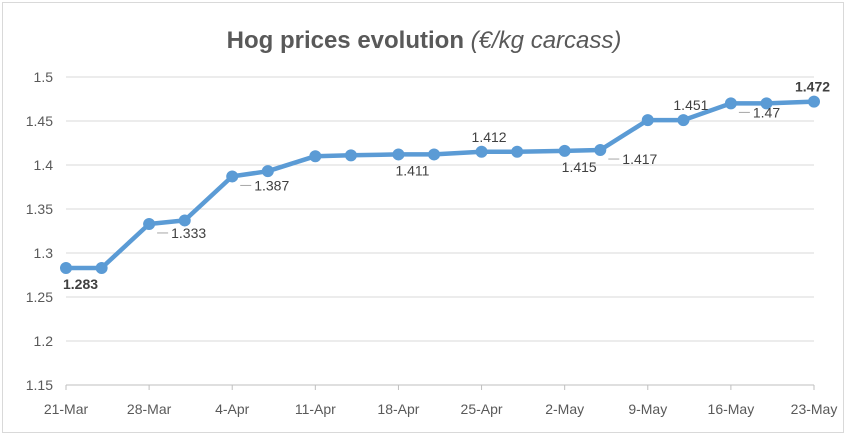 This screenshot has width=848, height=437. I want to click on data-label: 1.333, so click(188, 233).